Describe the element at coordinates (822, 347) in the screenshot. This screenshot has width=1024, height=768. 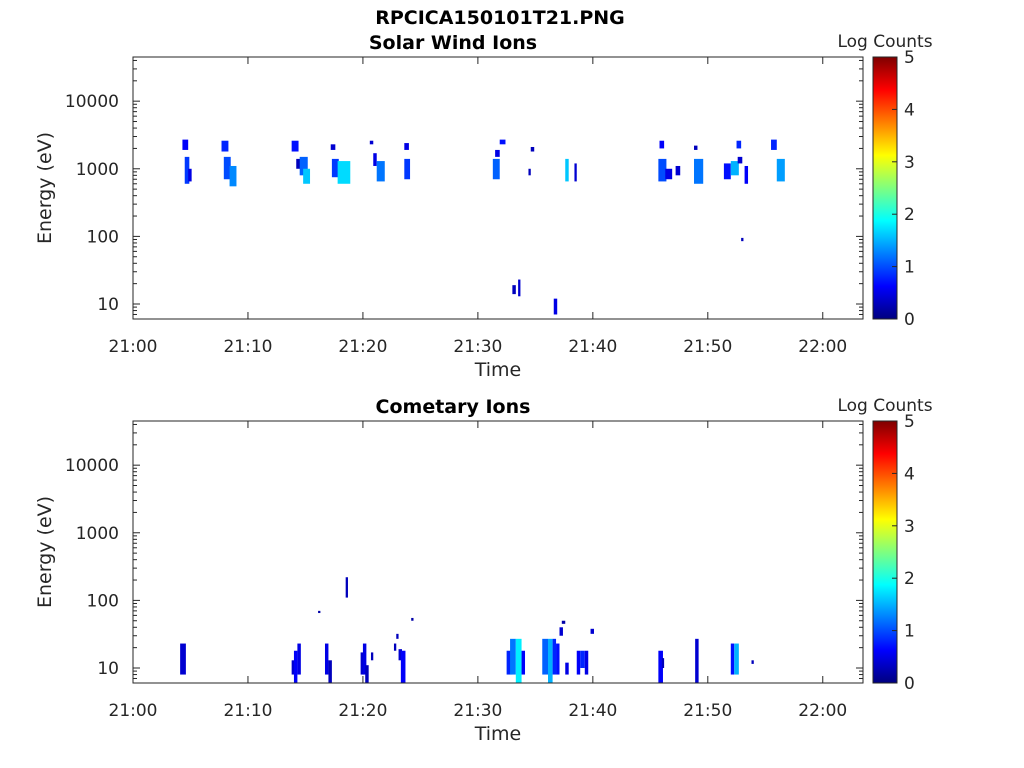
I see `x-tick-label: 22:00` at that location.